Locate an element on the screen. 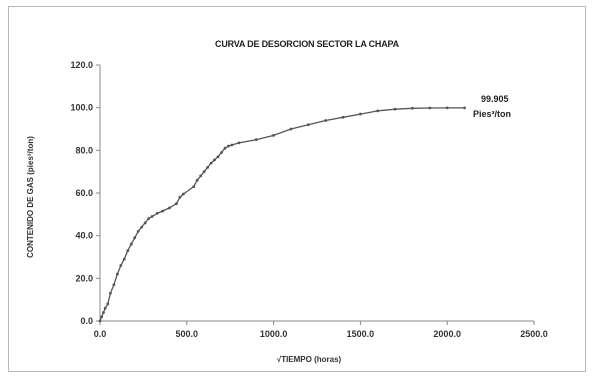  chart-title: CURVA DE DESORCION SECTOR LA CHAPA is located at coordinates (307, 44).